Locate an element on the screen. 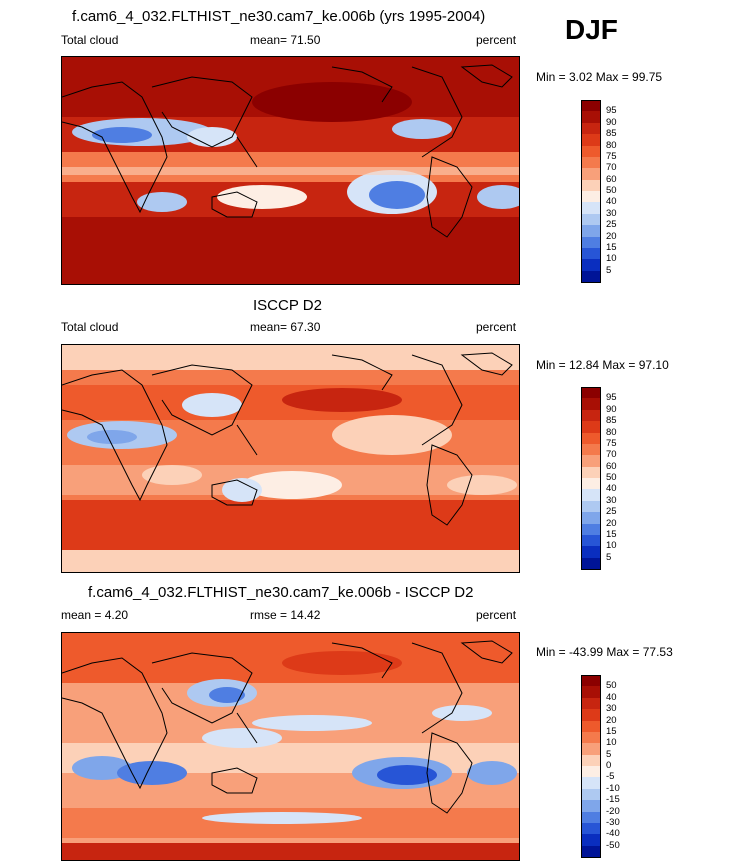 The image size is (732, 865). season-label: DJF is located at coordinates (591, 29).